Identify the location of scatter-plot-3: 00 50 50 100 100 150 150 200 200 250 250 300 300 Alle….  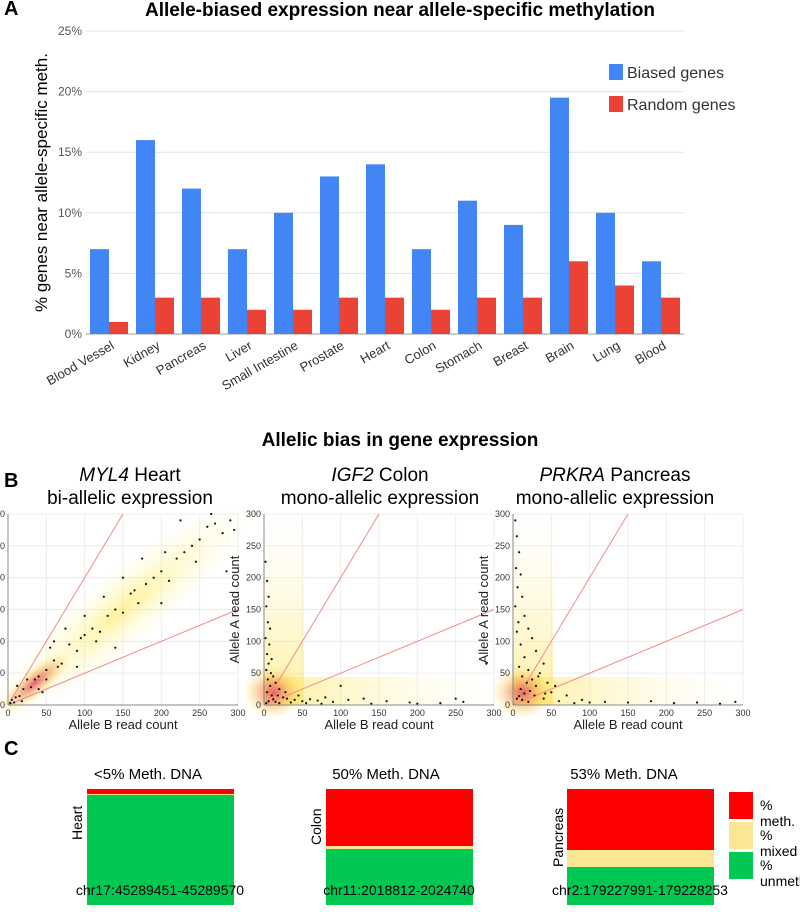
(613, 620).